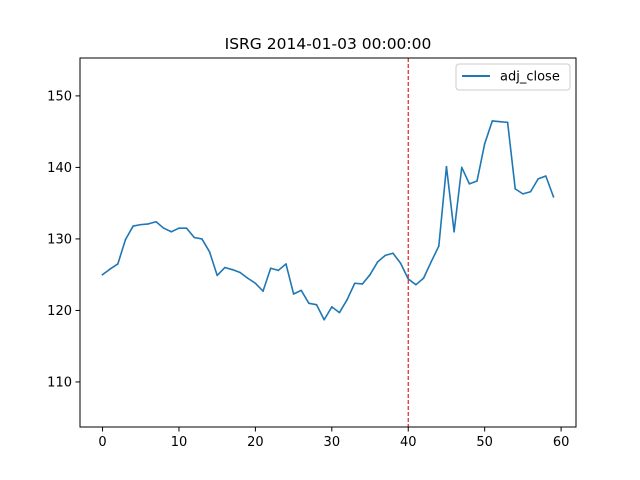  I want to click on y-tick-label: 140, so click(59, 168).